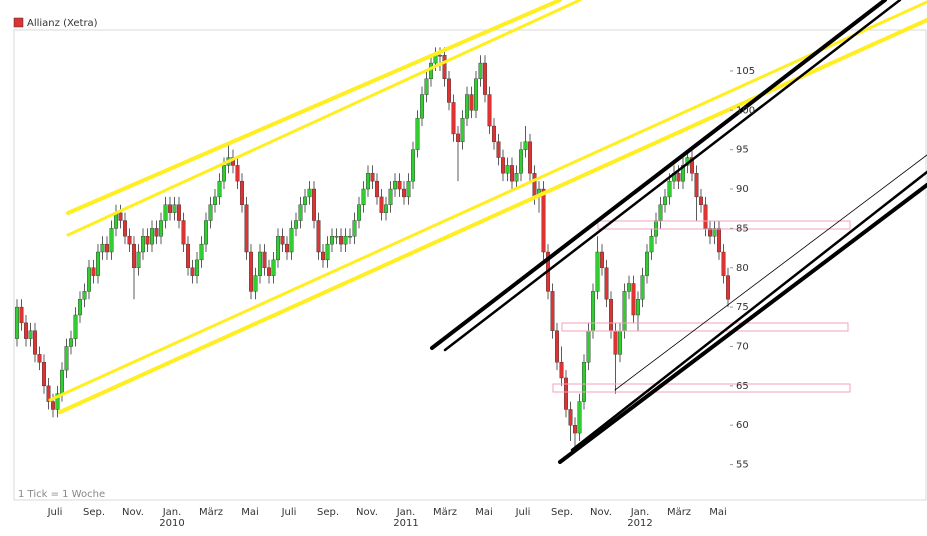 Image resolution: width=927 pixels, height=536 pixels. What do you see at coordinates (171, 523) in the screenshot?
I see `x-year-label: 2010` at bounding box center [171, 523].